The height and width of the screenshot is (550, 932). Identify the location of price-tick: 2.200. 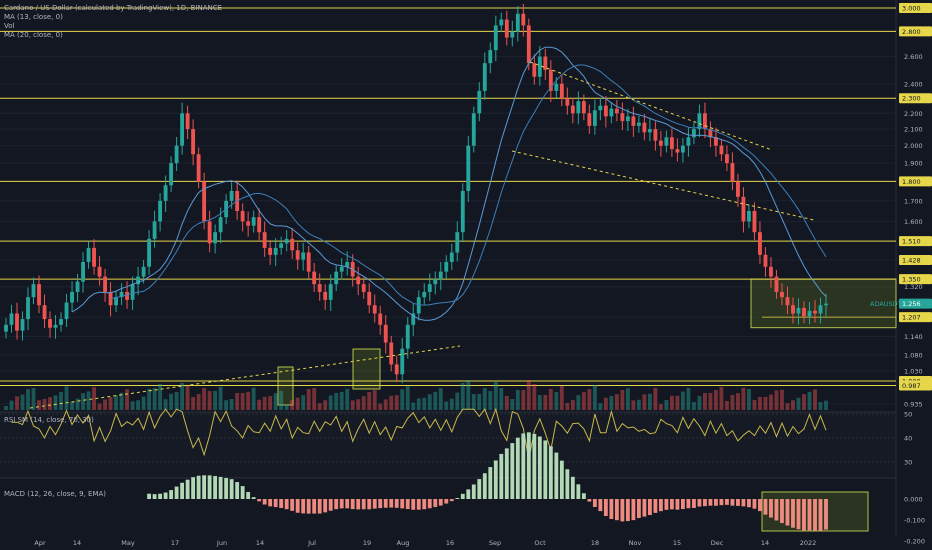
(913, 114).